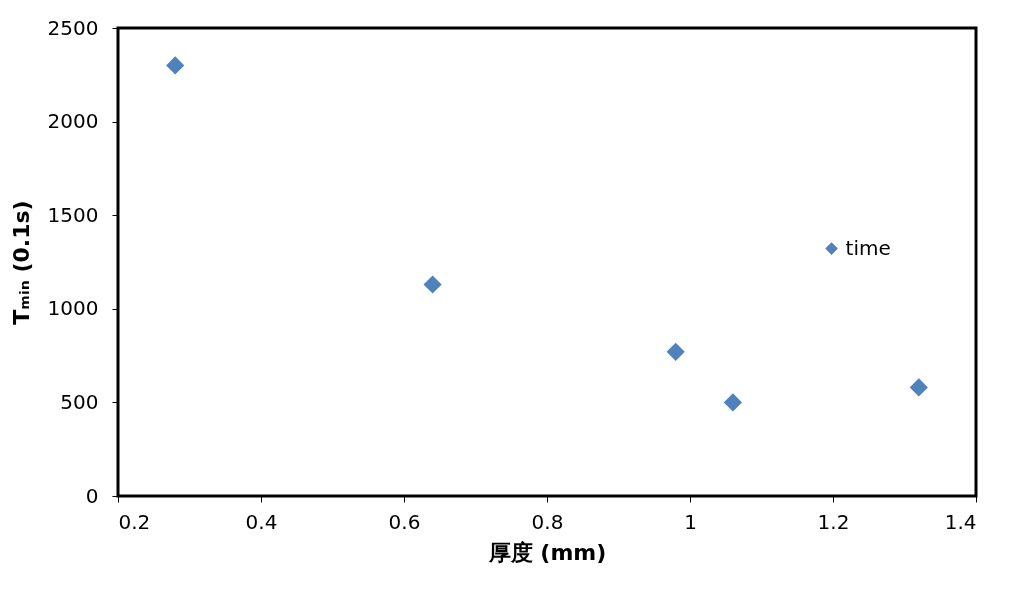 Image resolution: width=1032 pixels, height=597 pixels. Describe the element at coordinates (73, 308) in the screenshot. I see `y-tick-label: 1000` at that location.